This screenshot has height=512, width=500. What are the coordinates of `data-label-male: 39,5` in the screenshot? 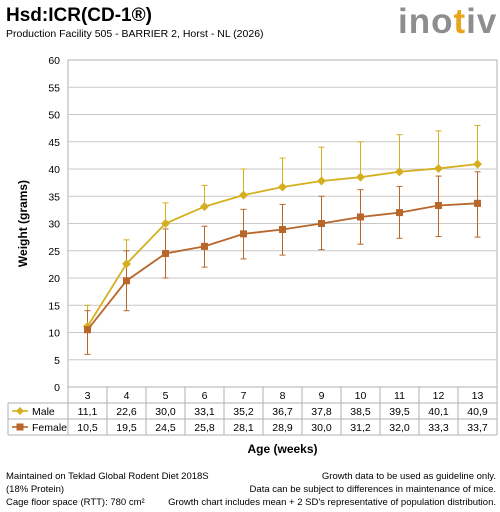 It's located at (399, 412).